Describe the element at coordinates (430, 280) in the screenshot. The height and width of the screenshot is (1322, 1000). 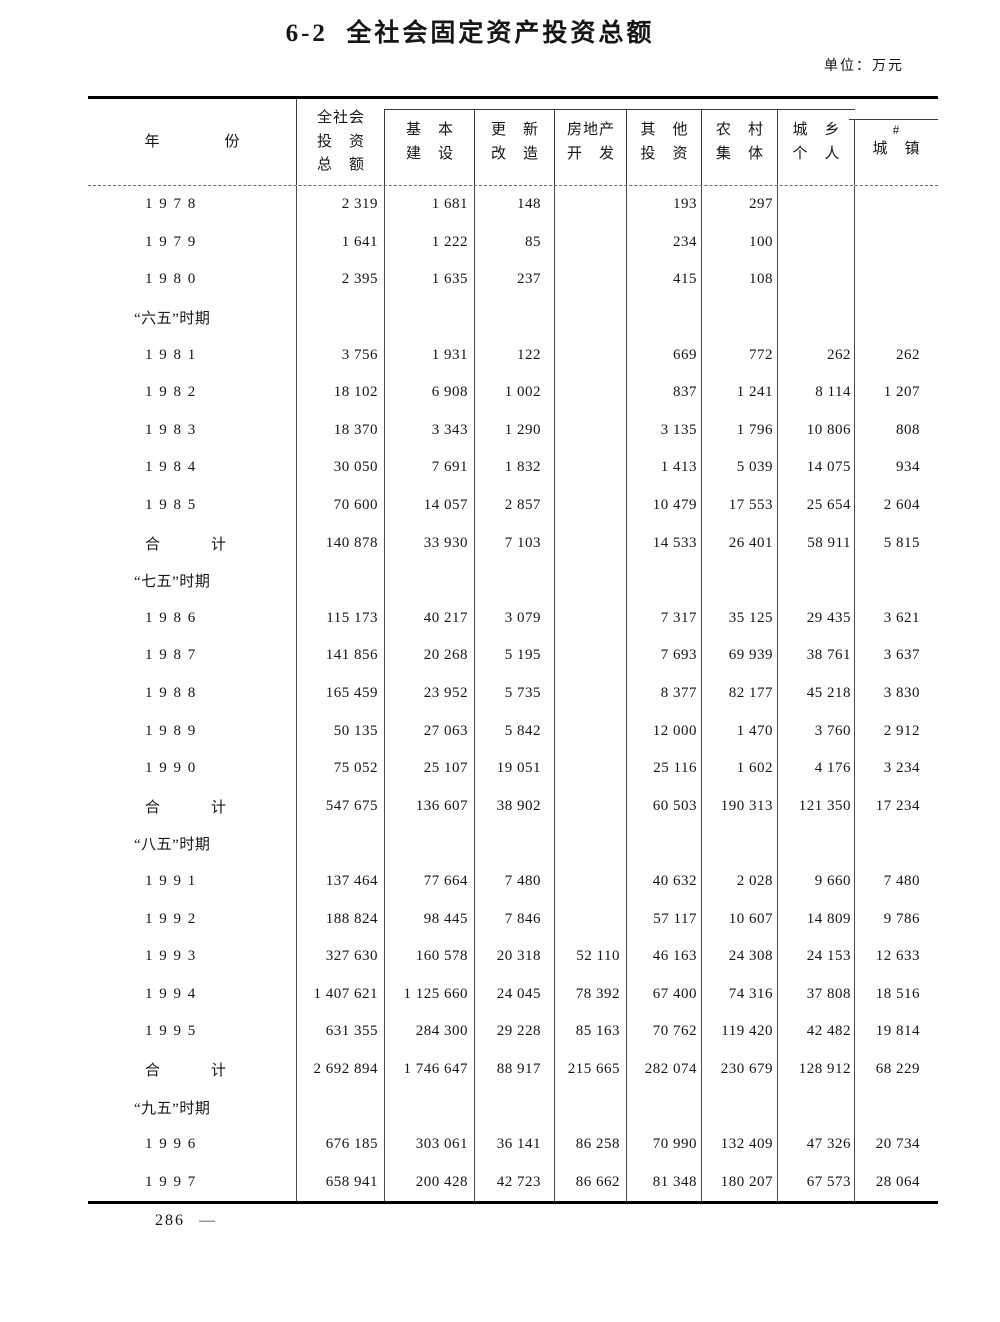
I see `value-cell-capital-construction: 1 635` at that location.